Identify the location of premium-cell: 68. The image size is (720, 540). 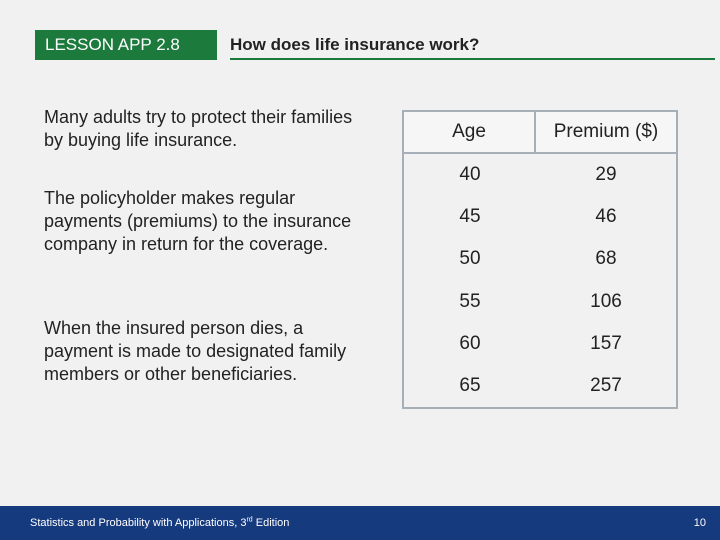
(606, 259).